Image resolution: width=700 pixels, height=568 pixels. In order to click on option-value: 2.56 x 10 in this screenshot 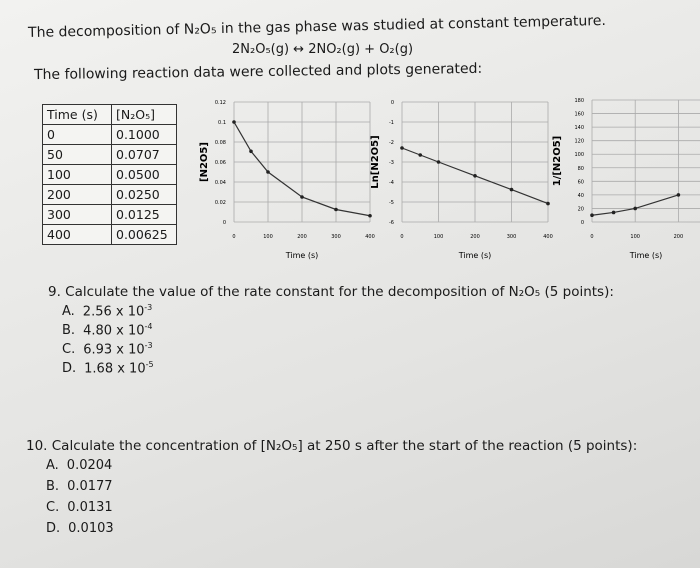, I will do `click(113, 312)`.